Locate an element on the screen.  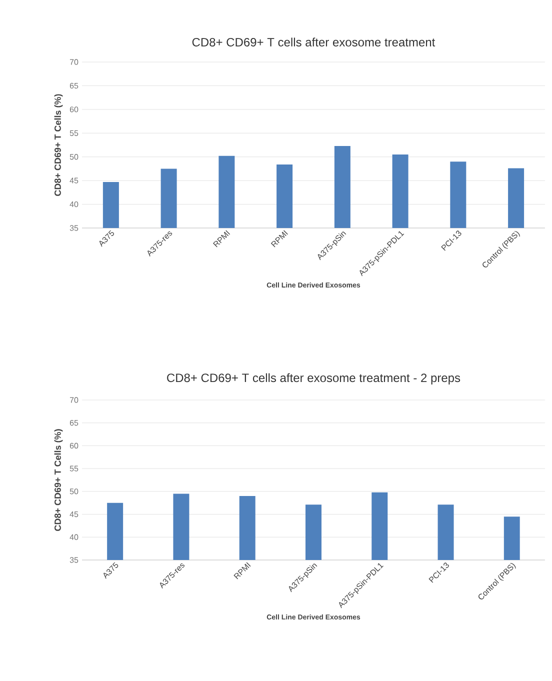
chart-title: CD8+ CD69+ T cells after exosome treatment - 2 preps is located at coordinates (313, 378).